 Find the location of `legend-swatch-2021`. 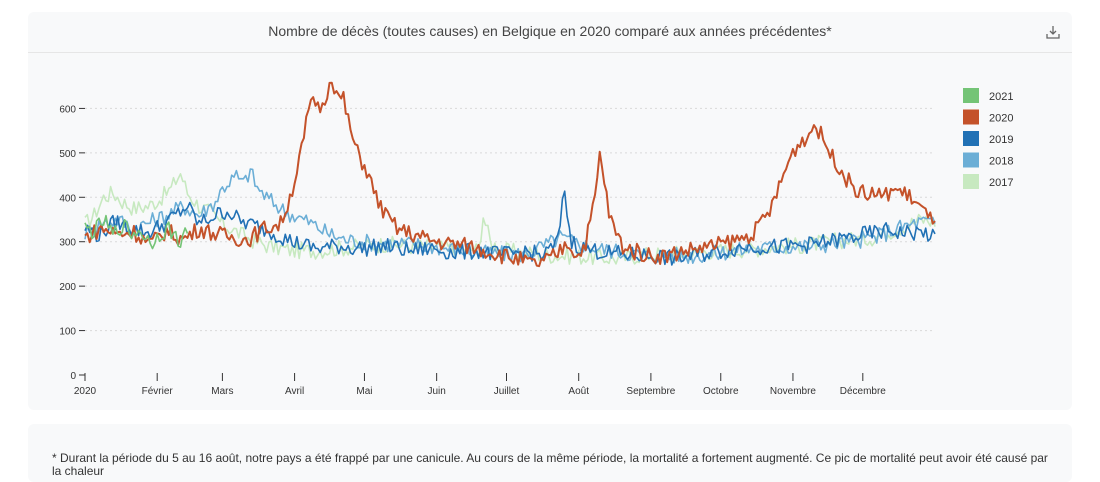

legend-swatch-2021 is located at coordinates (971, 95).